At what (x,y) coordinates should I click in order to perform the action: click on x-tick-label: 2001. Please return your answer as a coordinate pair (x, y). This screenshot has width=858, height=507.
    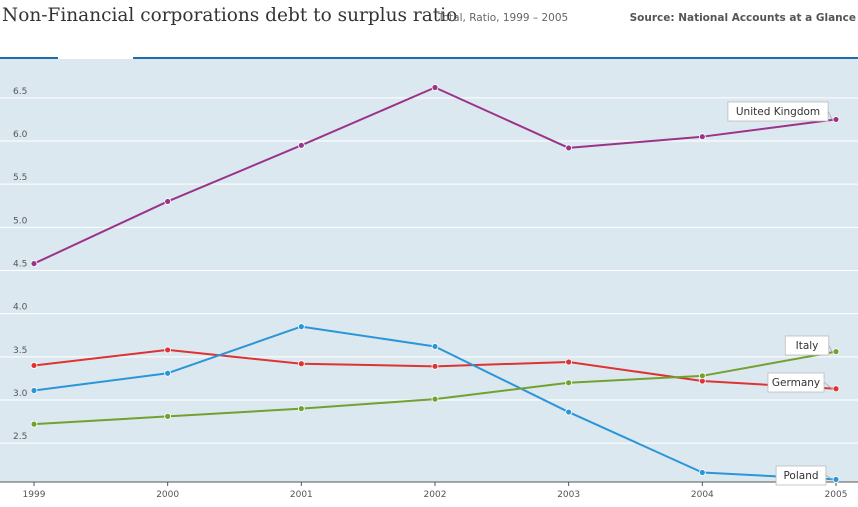
    Looking at the image, I should click on (301, 495).